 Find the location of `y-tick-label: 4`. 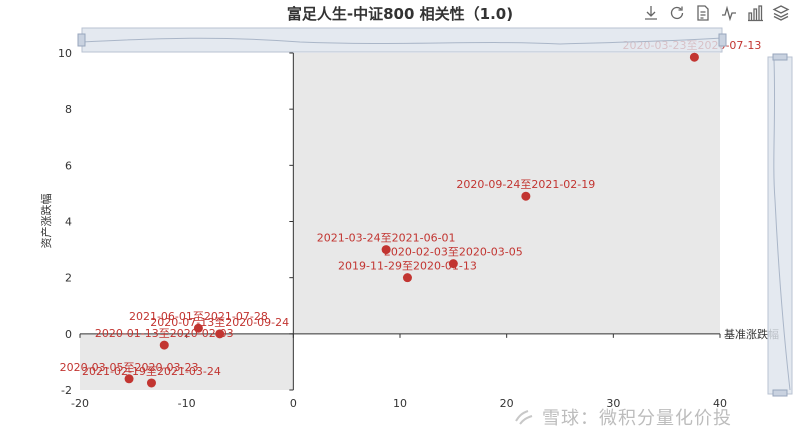

y-tick-label: 4 is located at coordinates (68, 222).